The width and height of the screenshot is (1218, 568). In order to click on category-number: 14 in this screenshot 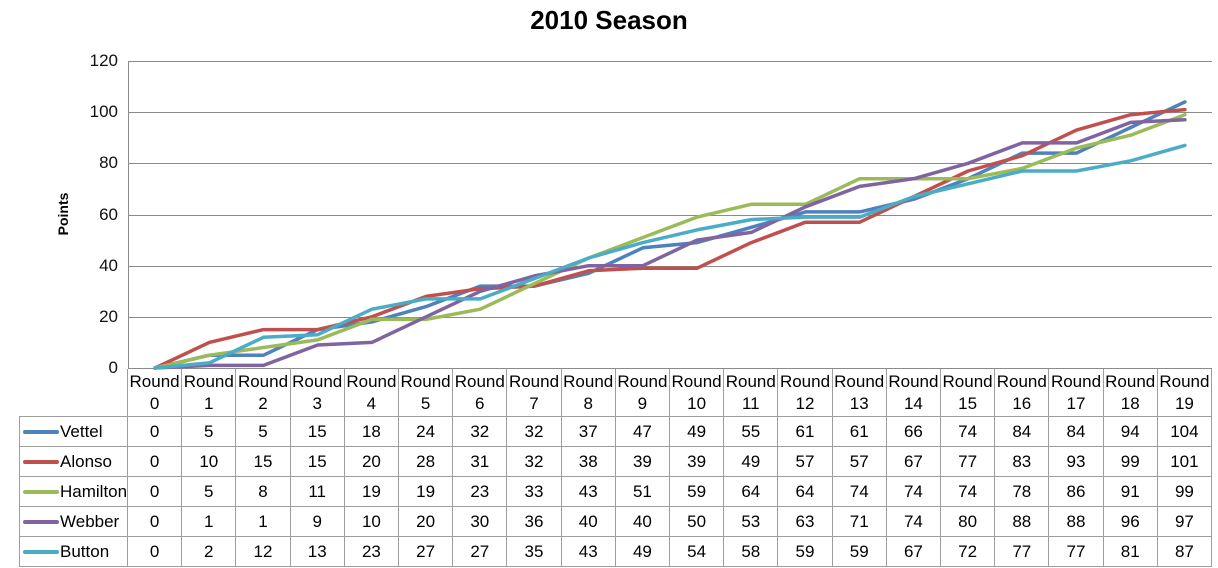, I will do `click(913, 403)`.